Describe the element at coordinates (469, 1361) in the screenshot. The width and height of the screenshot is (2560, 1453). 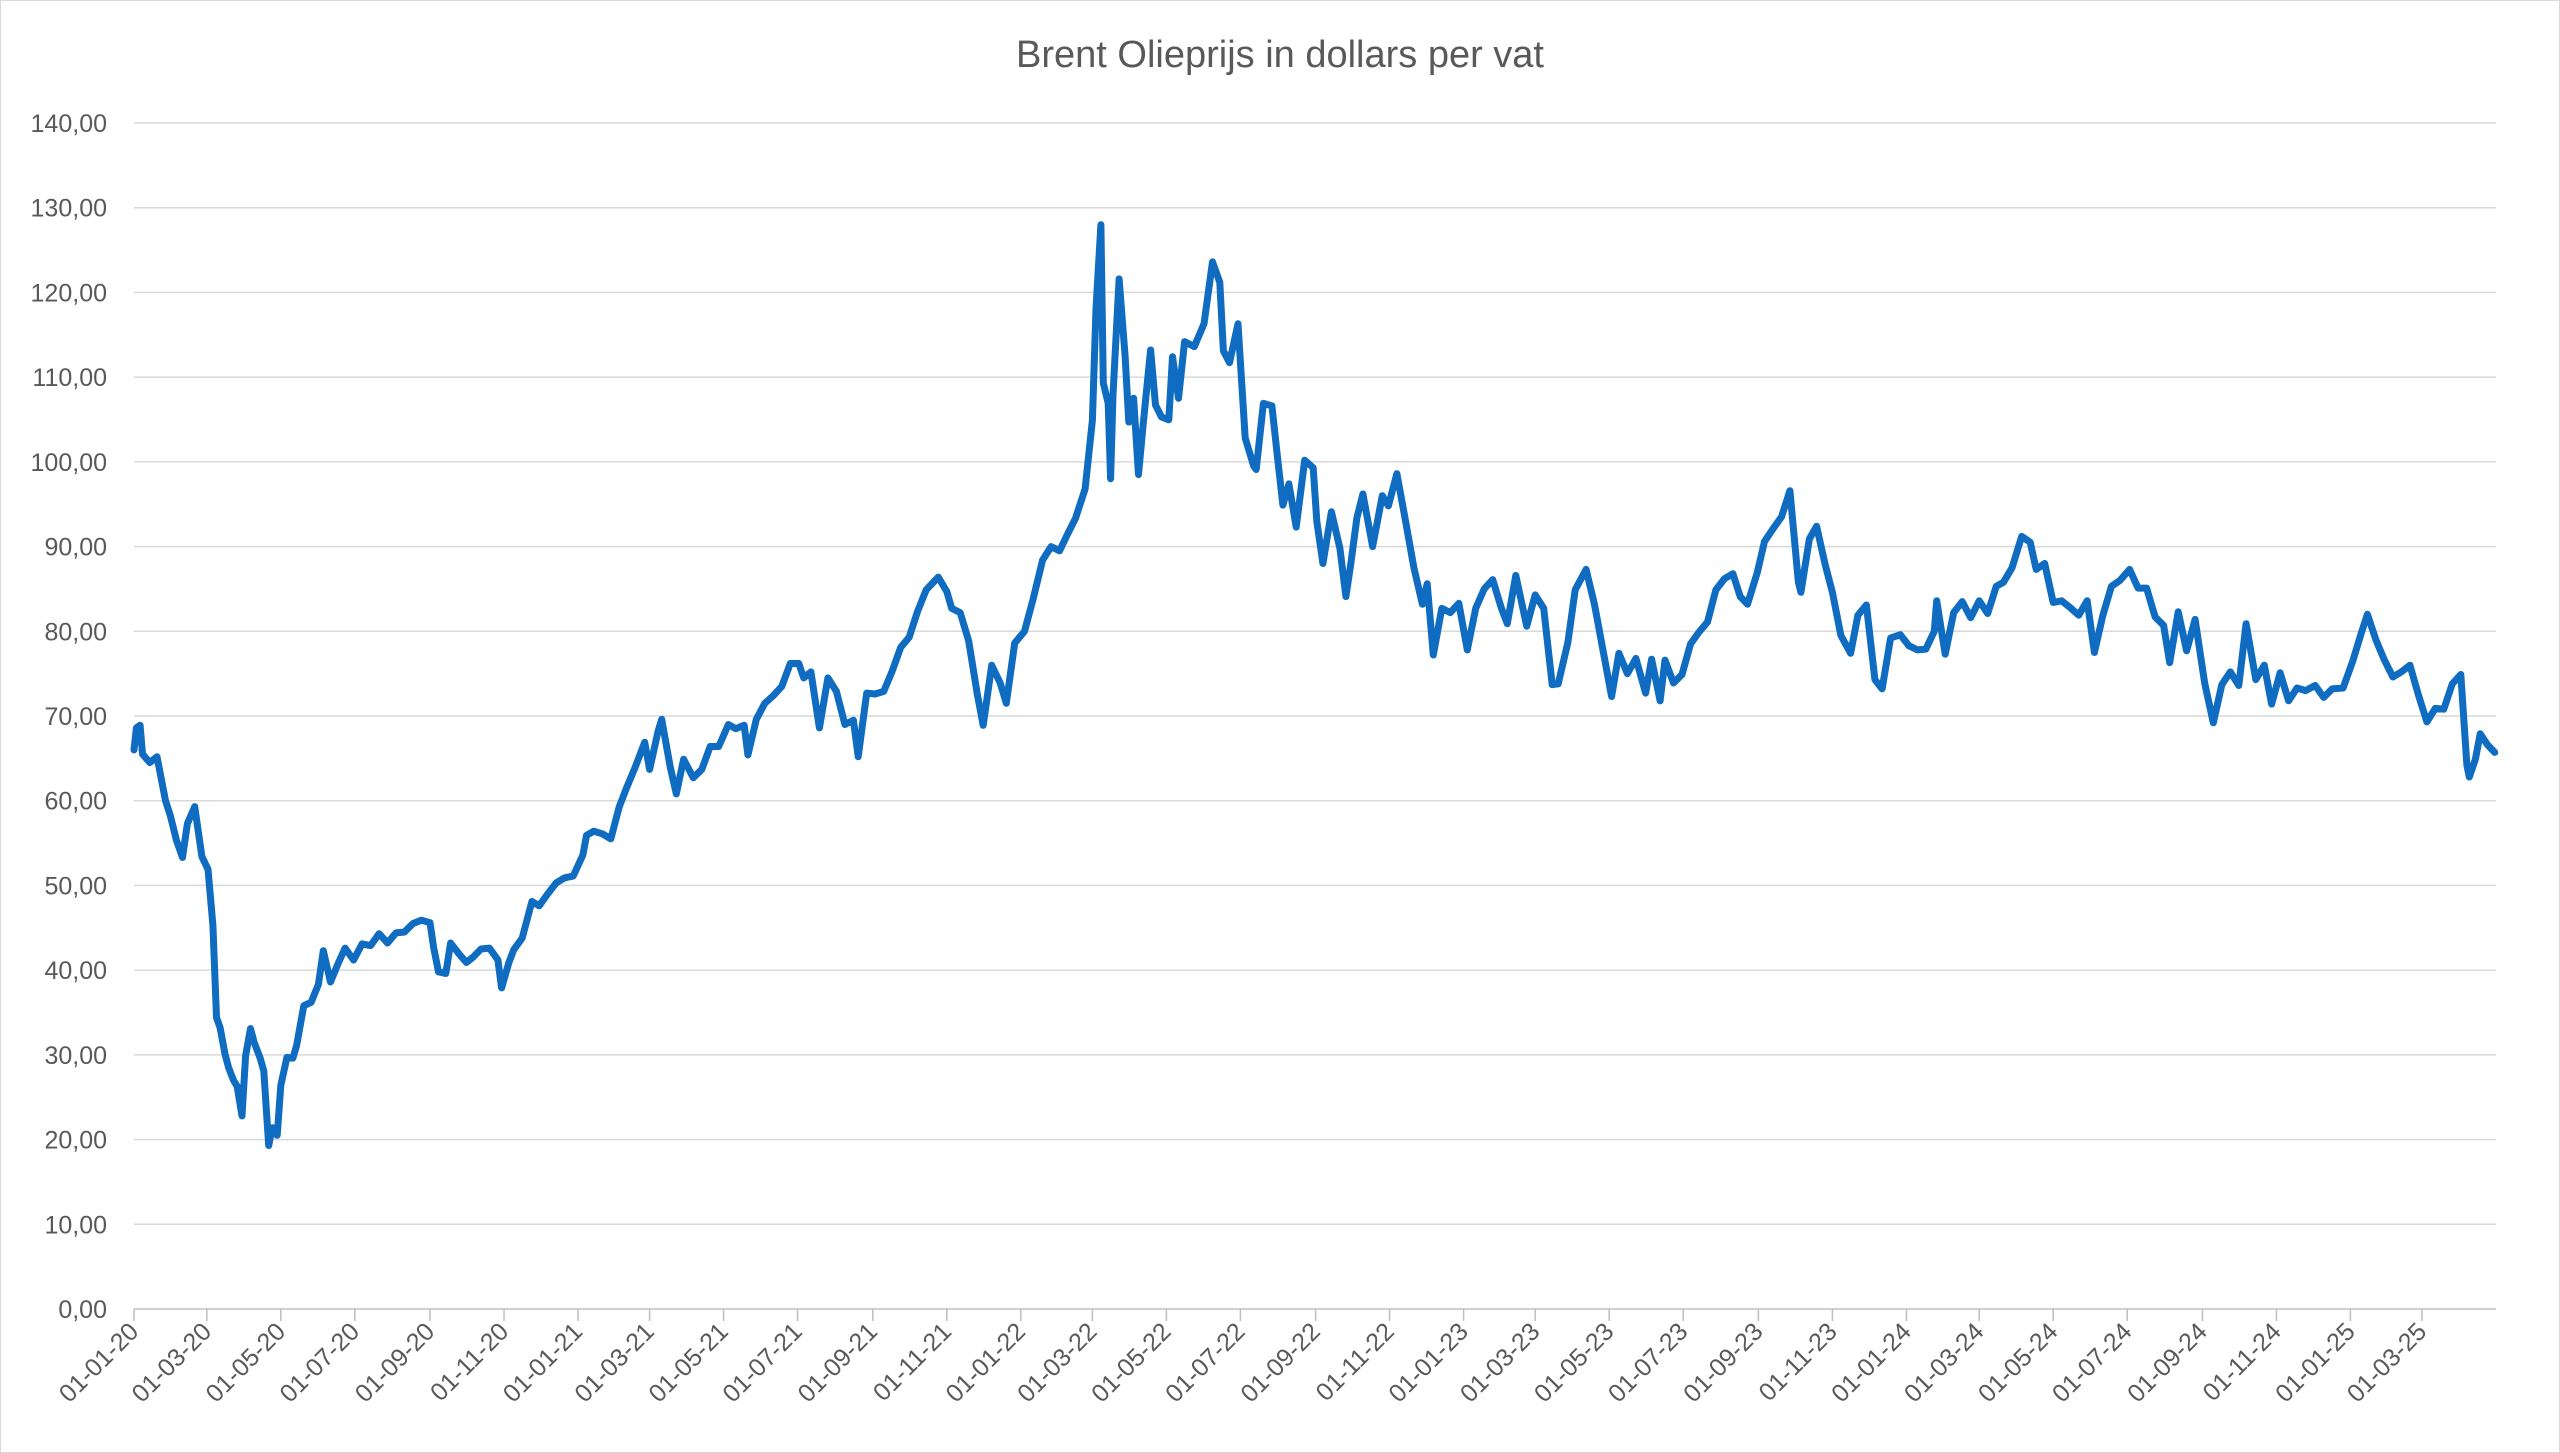
I see `x-tick-label: 01-11-20` at that location.